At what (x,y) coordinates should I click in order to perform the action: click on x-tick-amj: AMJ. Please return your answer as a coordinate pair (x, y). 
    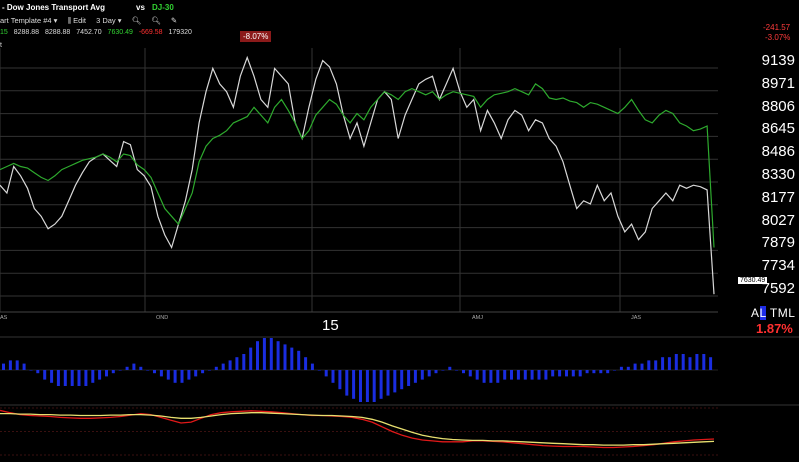
    Looking at the image, I should click on (477, 318).